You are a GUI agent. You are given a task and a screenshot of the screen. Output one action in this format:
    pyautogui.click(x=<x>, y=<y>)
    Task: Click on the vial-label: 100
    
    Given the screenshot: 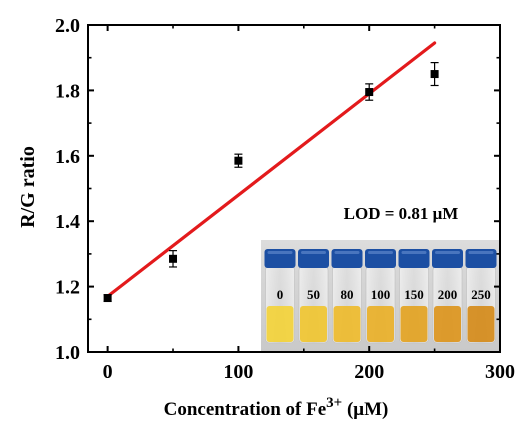 What is the action you would take?
    pyautogui.click(x=381, y=294)
    